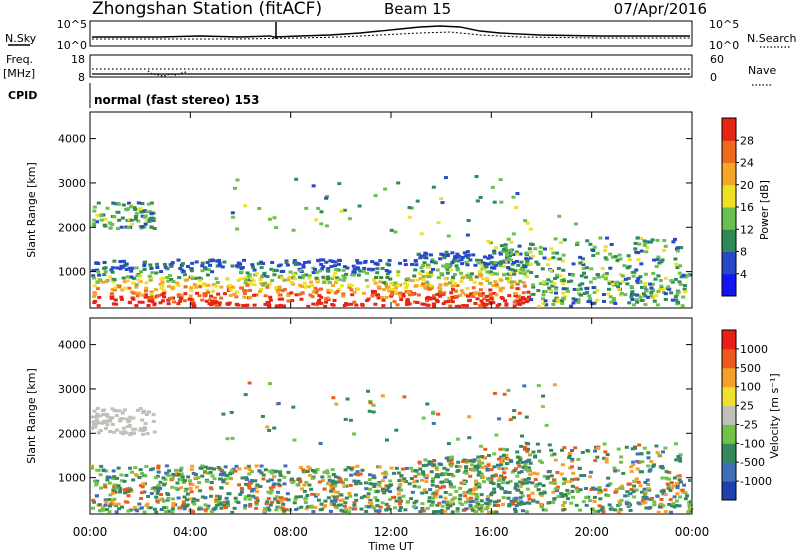 Image resolution: width=800 pixels, height=554 pixels. Describe the element at coordinates (31, 210) in the screenshot. I see `power-ylabel: Slant Range [km]` at that location.